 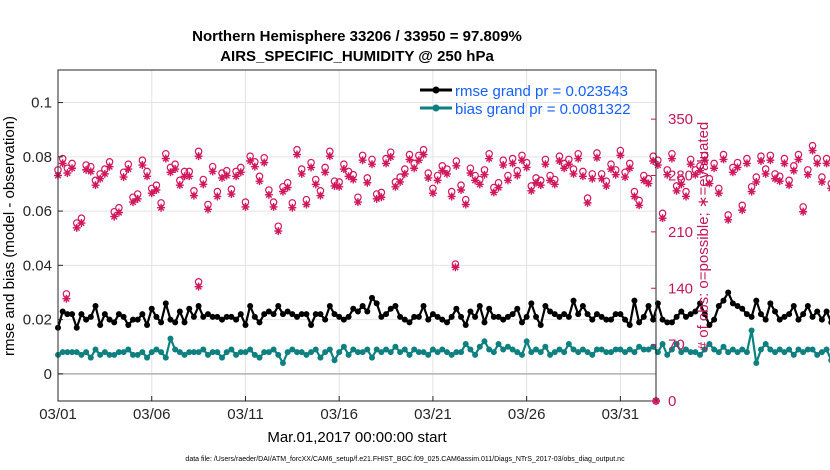 I want to click on y-axis-right-label: # of obs: o=possible; ∗=evaluated, so click(x=703, y=236).